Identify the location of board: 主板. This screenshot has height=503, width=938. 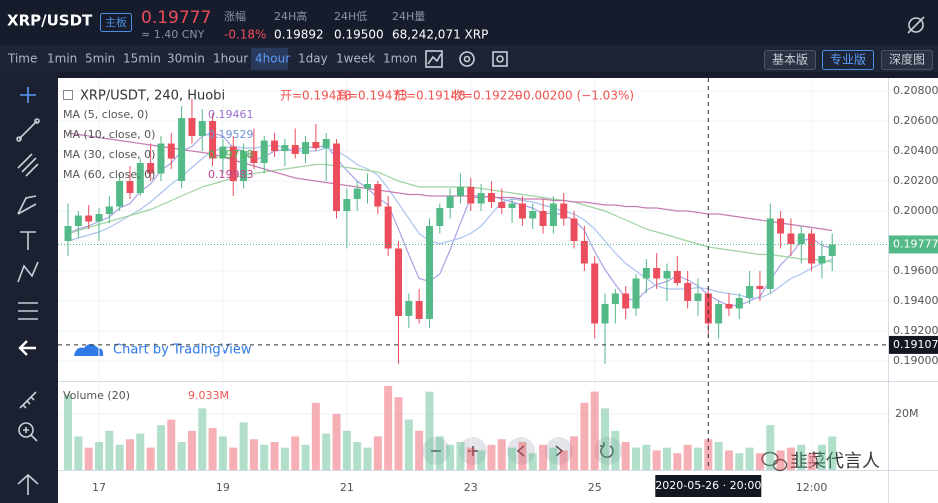
(116, 22).